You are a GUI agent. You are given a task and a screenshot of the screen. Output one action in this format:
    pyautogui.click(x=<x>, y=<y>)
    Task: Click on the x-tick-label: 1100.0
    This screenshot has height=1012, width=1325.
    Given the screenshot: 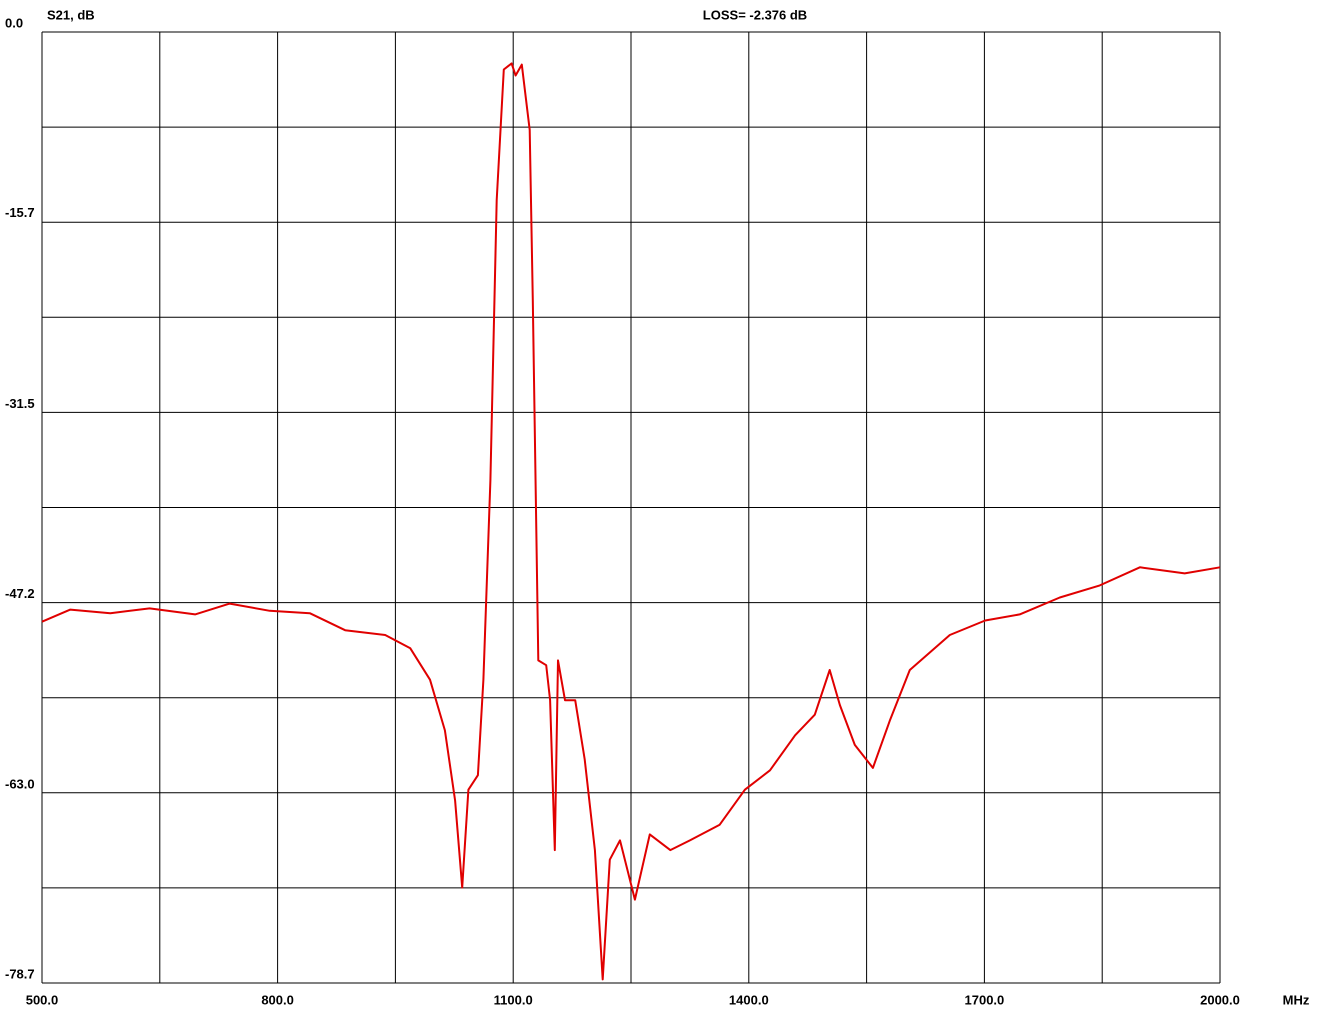 What is the action you would take?
    pyautogui.click(x=513, y=999)
    